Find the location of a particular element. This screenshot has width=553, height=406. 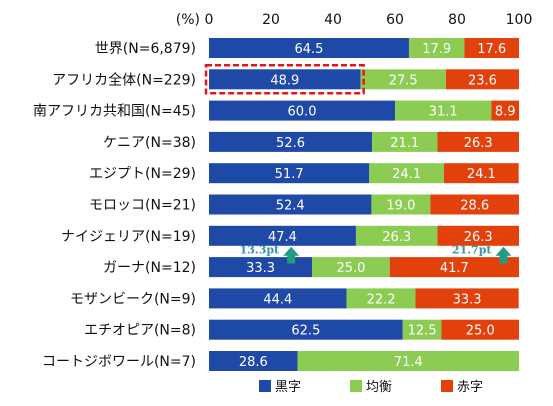

data-label: 12.5 is located at coordinates (422, 331).